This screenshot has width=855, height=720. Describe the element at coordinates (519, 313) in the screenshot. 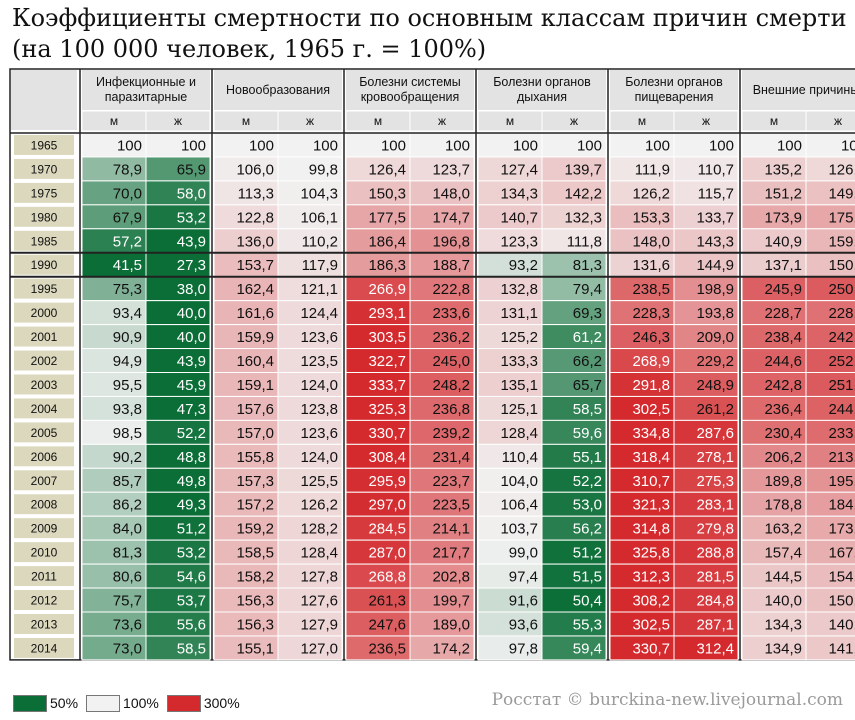

I see `value-label: 131,1` at that location.